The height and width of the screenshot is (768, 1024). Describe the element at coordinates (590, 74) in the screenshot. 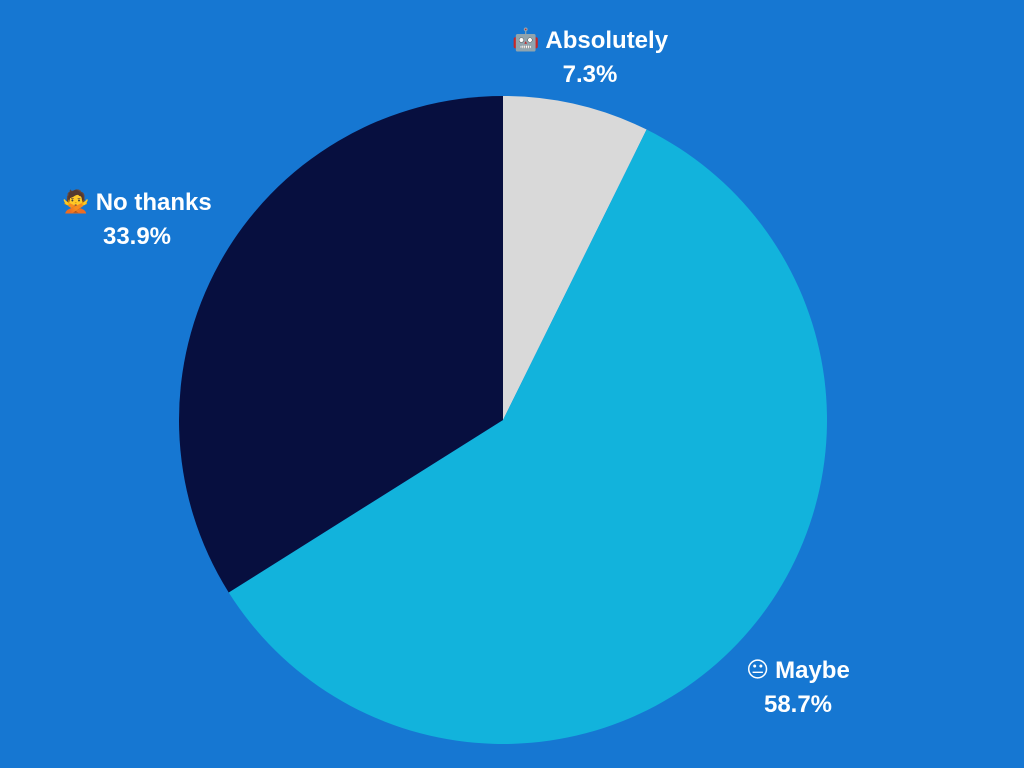

I see `slice-value-absolutely: 7.3%` at that location.